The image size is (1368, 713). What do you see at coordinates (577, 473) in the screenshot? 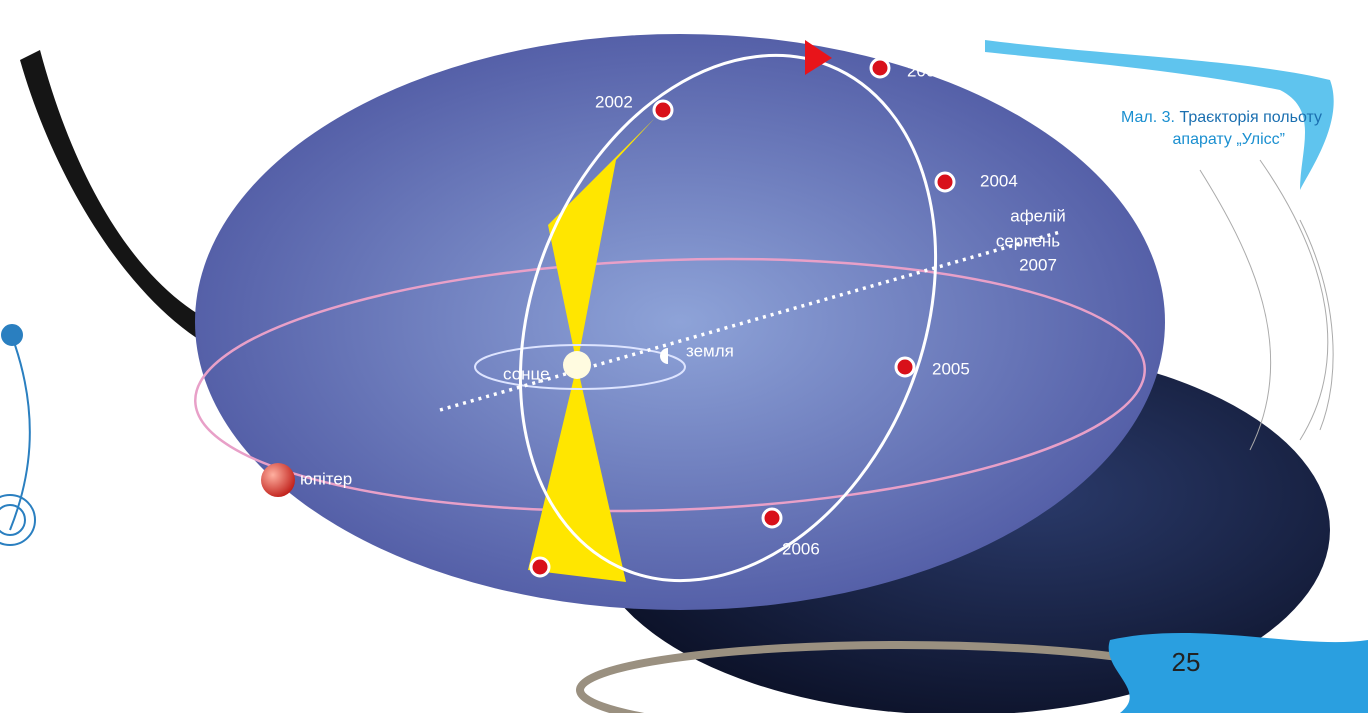
I see `polar-cone-south` at bounding box center [577, 473].